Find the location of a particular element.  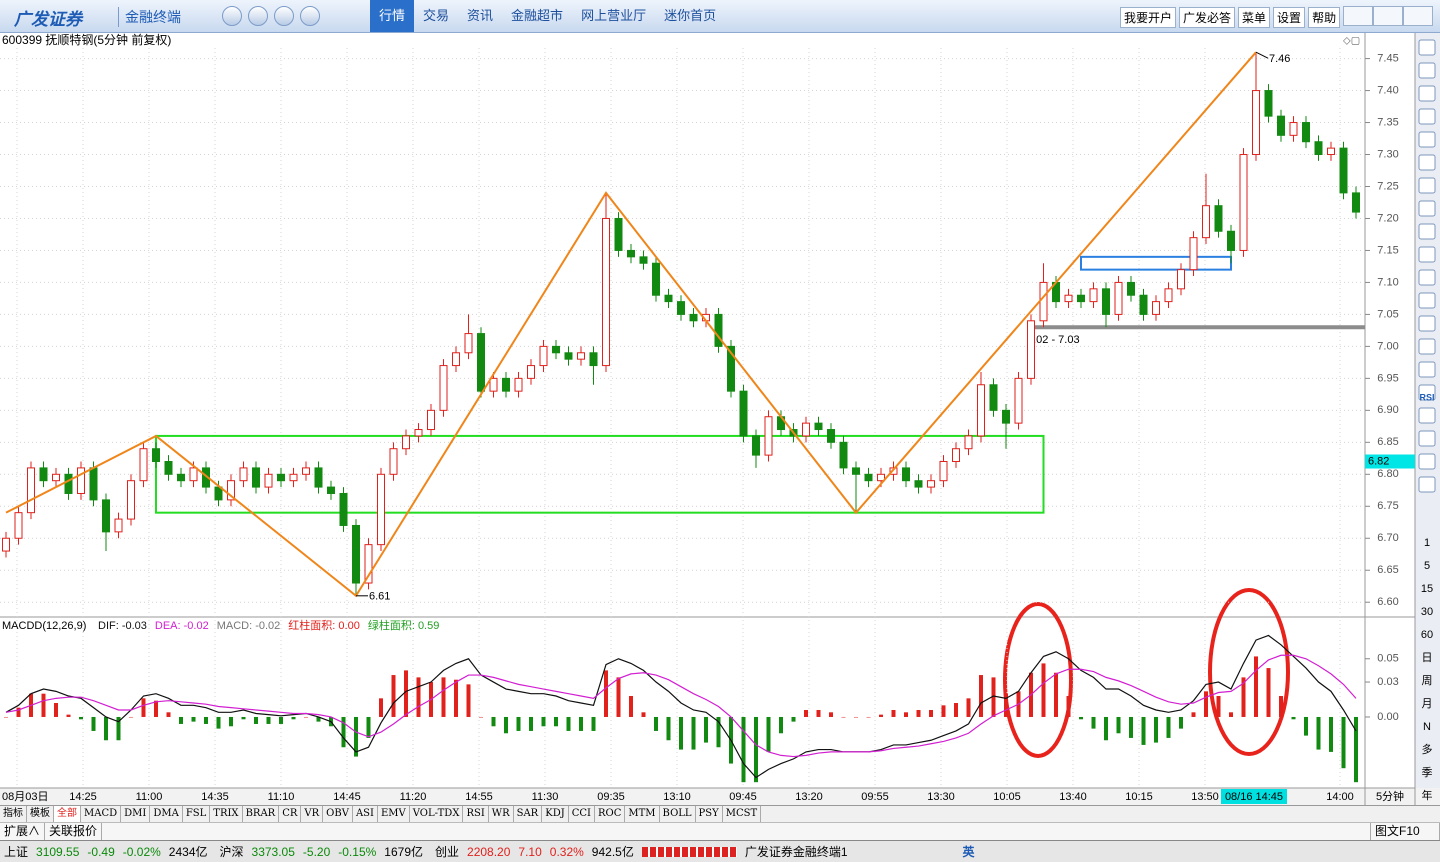

x-tick-label: 13:20 is located at coordinates (809, 797).